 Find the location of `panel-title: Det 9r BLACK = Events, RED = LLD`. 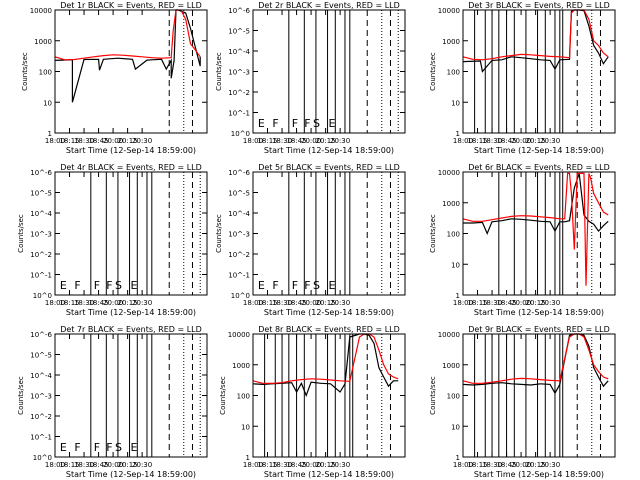

panel-title: Det 9r BLACK = Events, RED = LLD is located at coordinates (539, 329).